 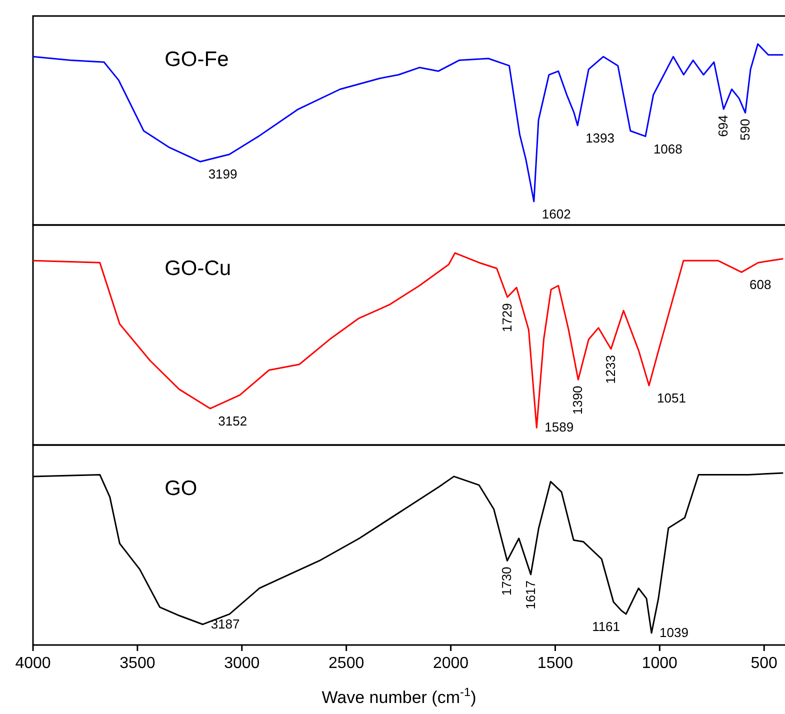 I want to click on annotation: 1729, so click(x=506, y=317).